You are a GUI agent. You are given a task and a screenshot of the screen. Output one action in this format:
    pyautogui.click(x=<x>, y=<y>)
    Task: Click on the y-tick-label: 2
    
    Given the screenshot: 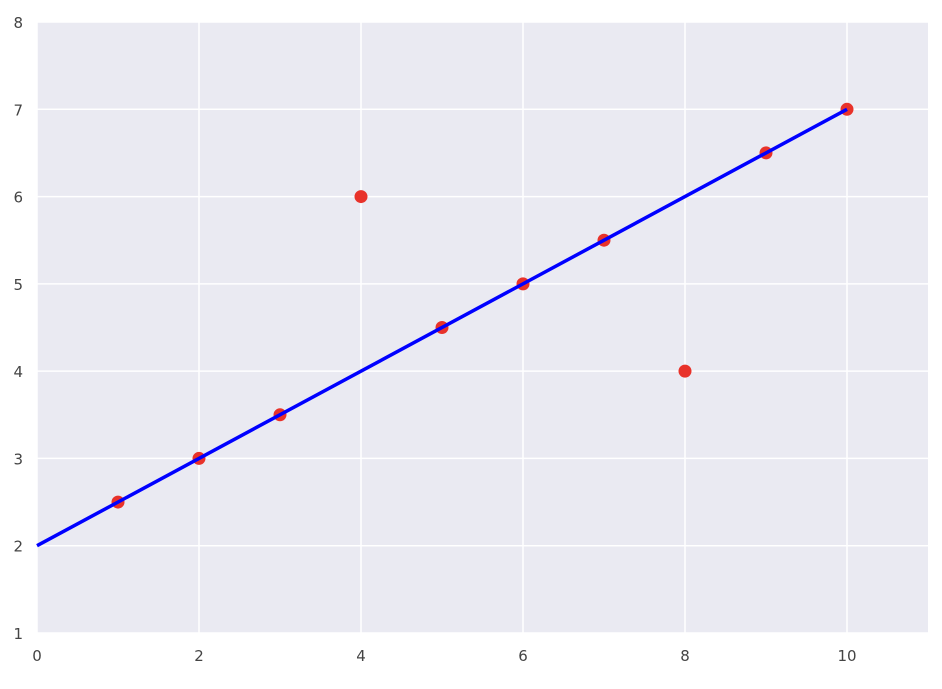 What is the action you would take?
    pyautogui.click(x=18, y=547)
    